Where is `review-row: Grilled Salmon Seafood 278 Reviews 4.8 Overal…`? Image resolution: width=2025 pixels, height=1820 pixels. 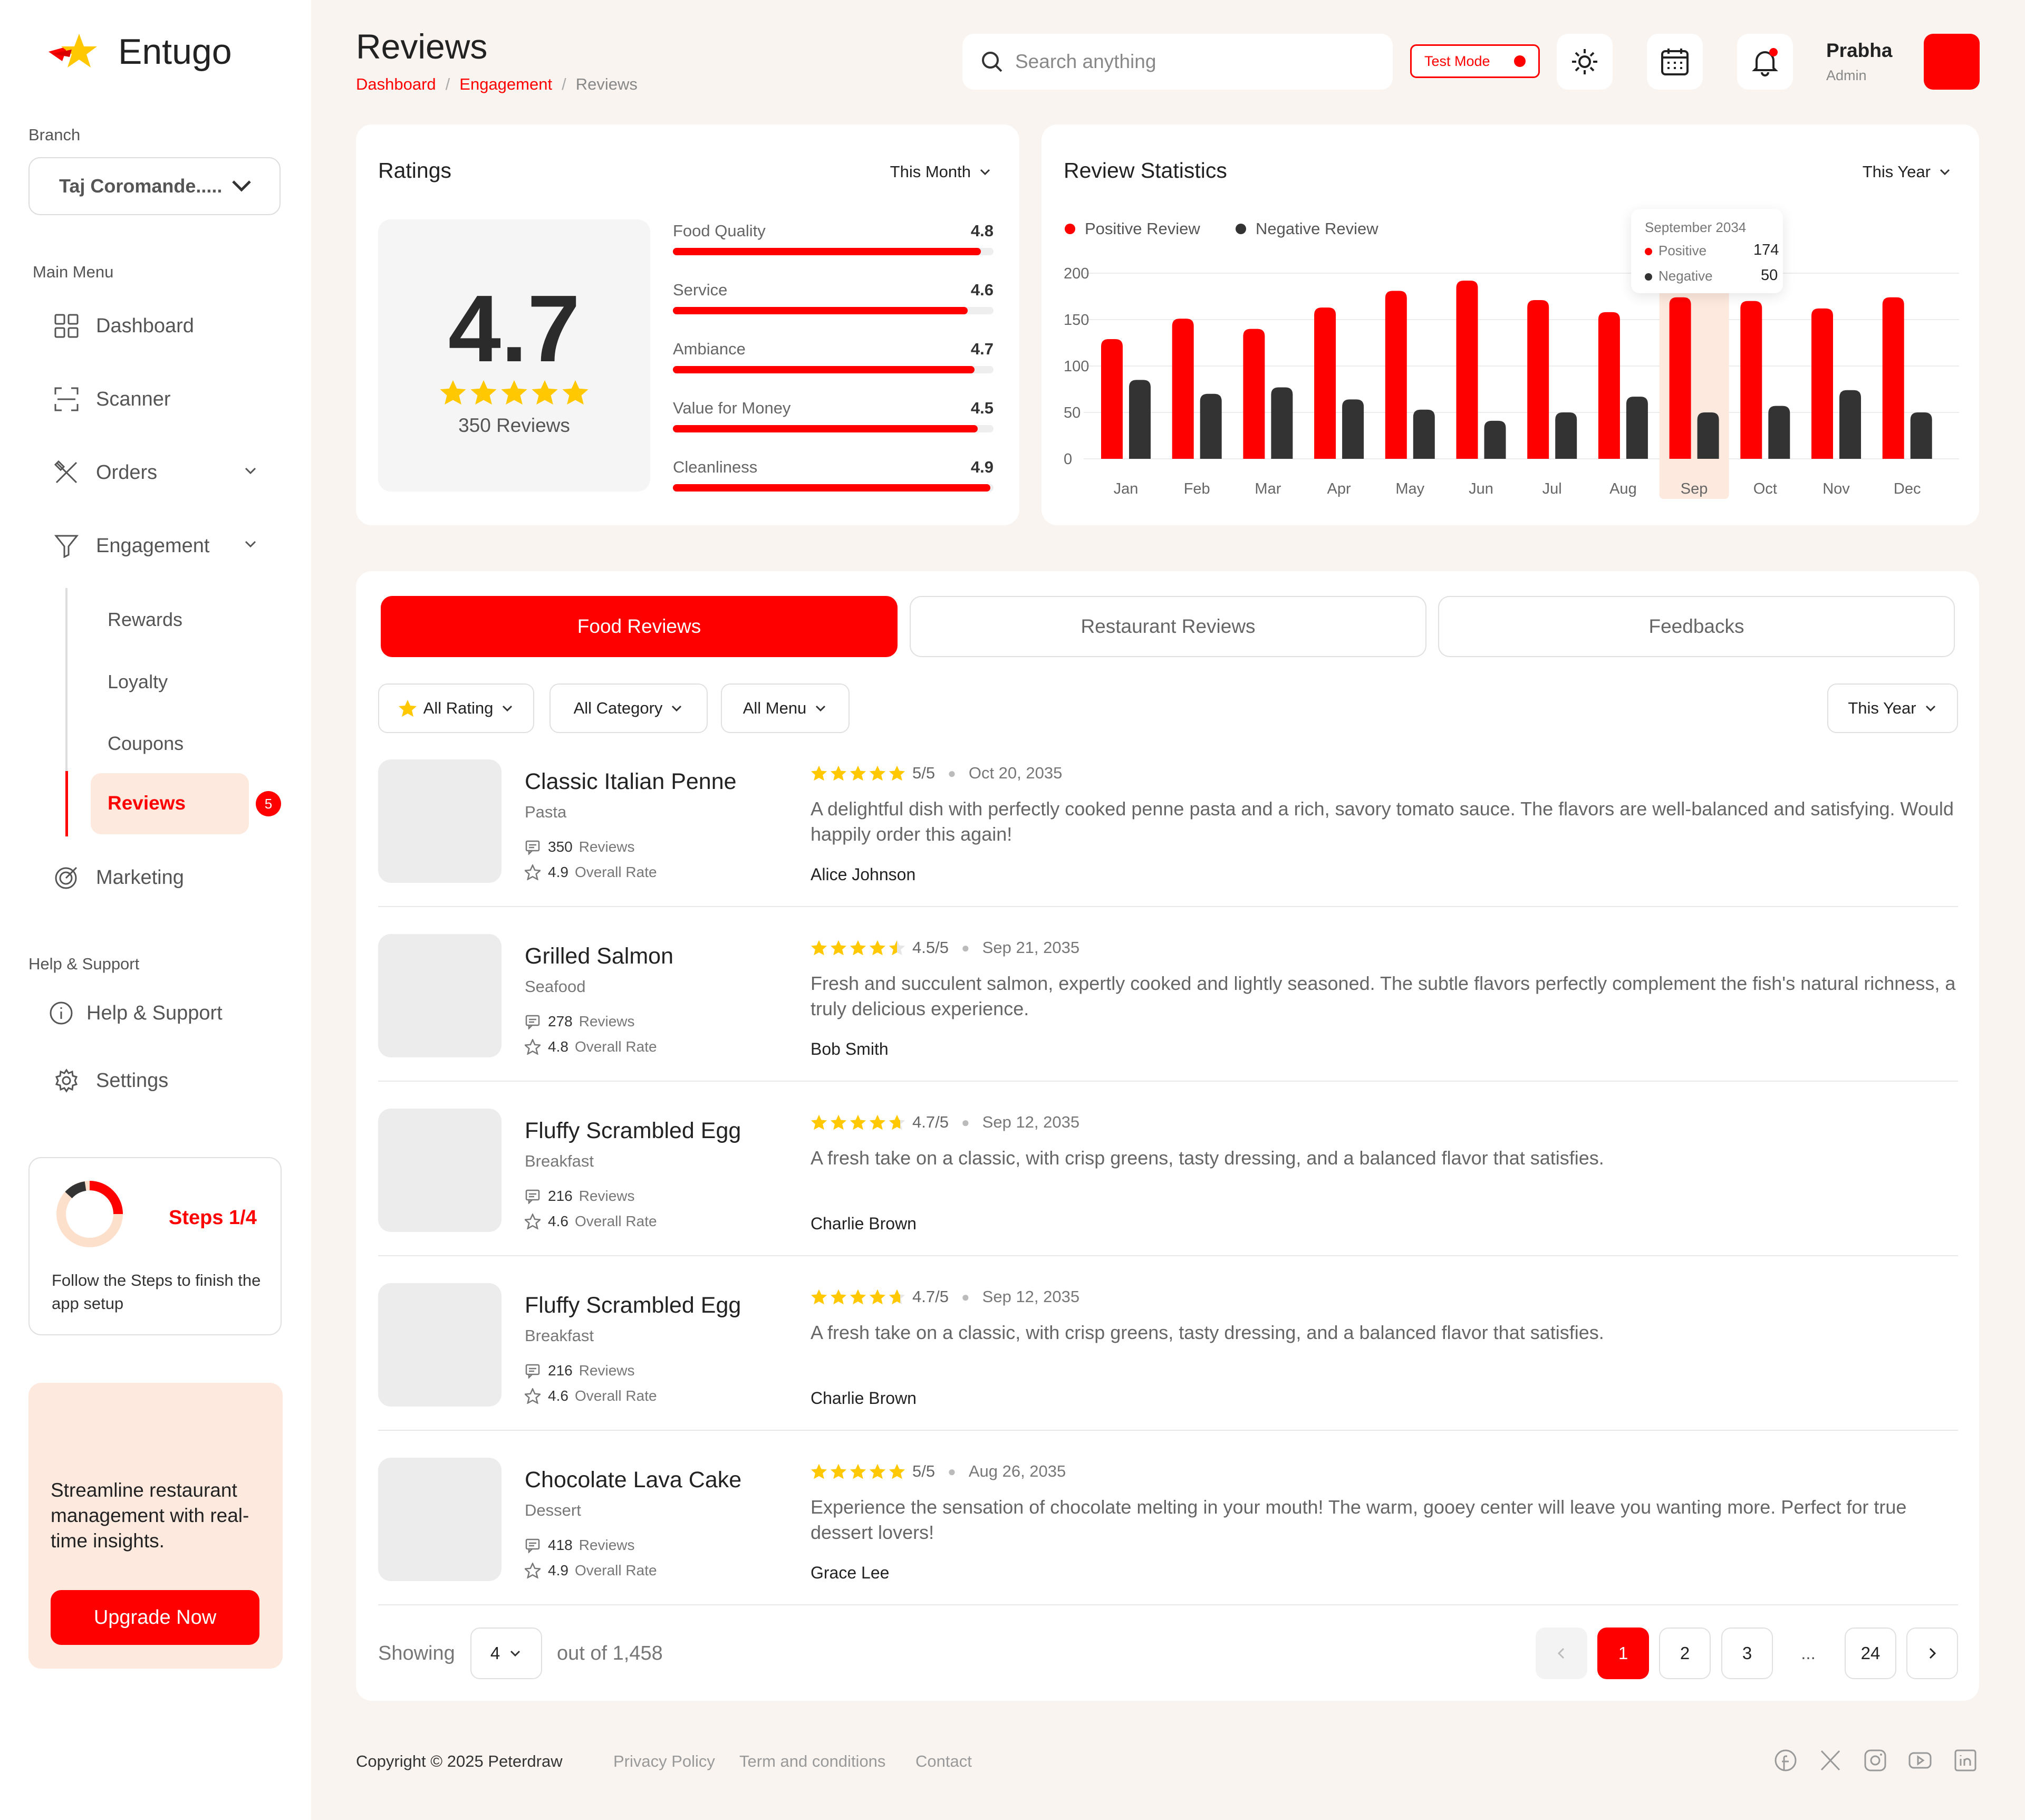
review-row: Grilled Salmon Seafood 278 Reviews 4.8 Overal… is located at coordinates (1168, 1009).